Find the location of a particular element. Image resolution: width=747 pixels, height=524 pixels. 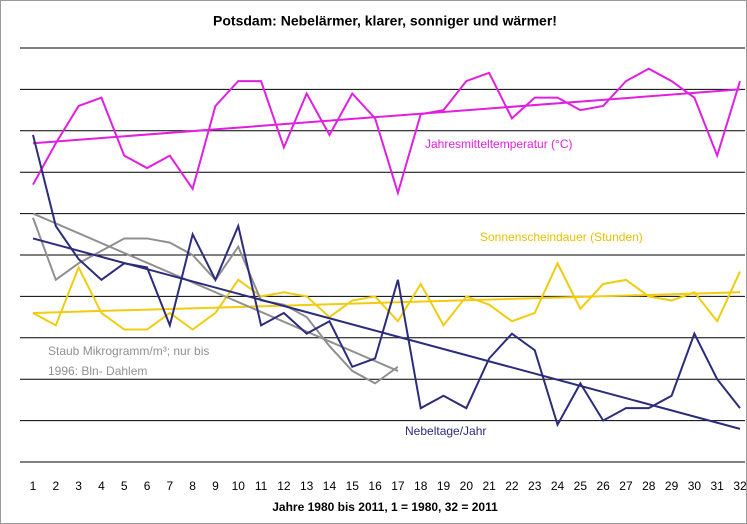

x-tick-label: 32 is located at coordinates (740, 486).